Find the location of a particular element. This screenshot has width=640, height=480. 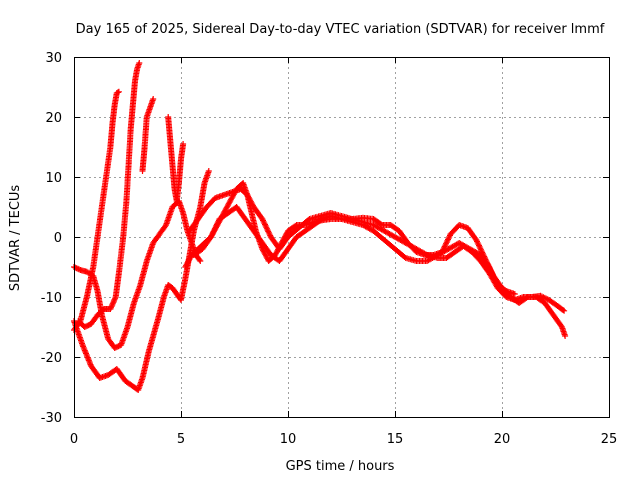

x-tick-label: 25 is located at coordinates (609, 439).